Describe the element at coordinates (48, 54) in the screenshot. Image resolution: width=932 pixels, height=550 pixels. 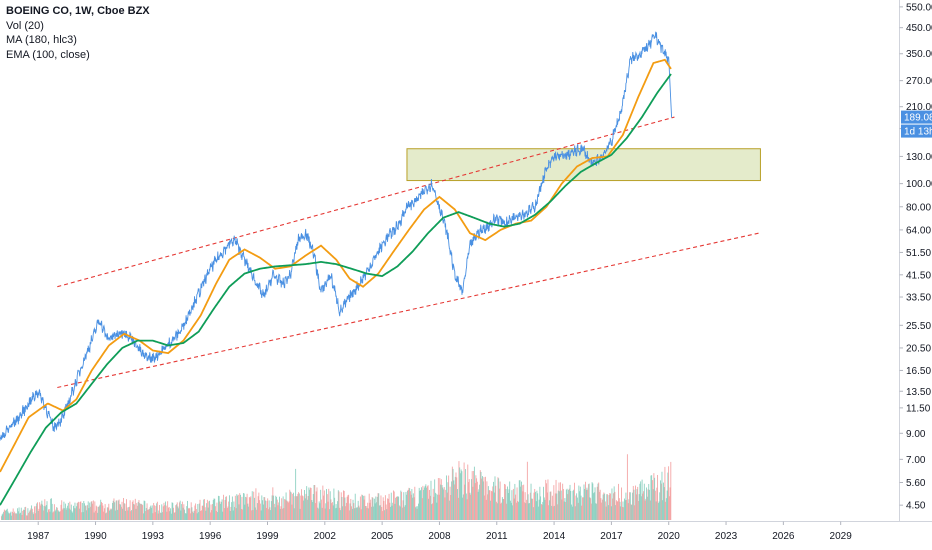
I see `indicator-ema: EMA (100, close)` at that location.